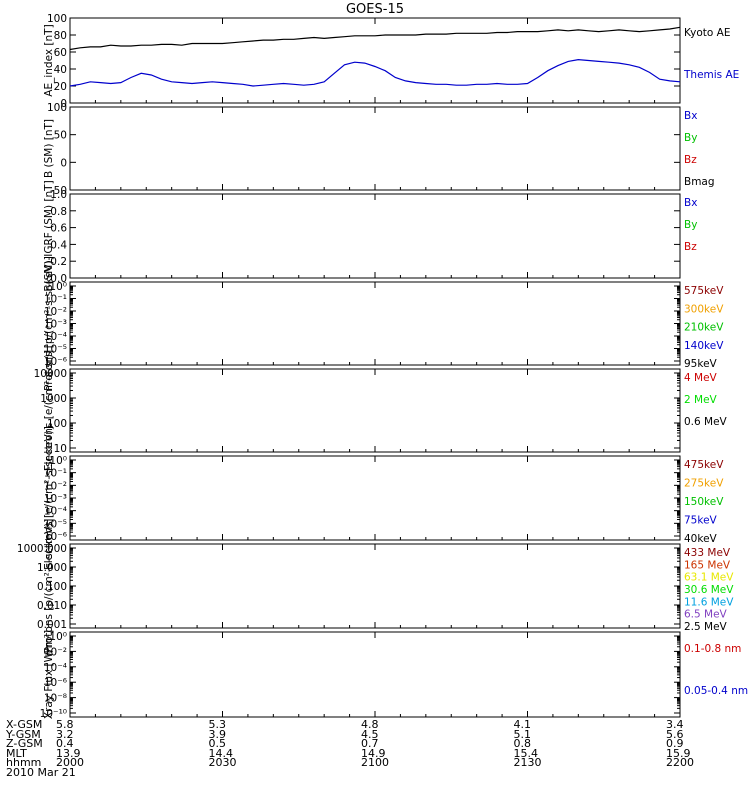  Describe the element at coordinates (704, 484) in the screenshot. I see `legend-entry-2: 275keV` at that location.